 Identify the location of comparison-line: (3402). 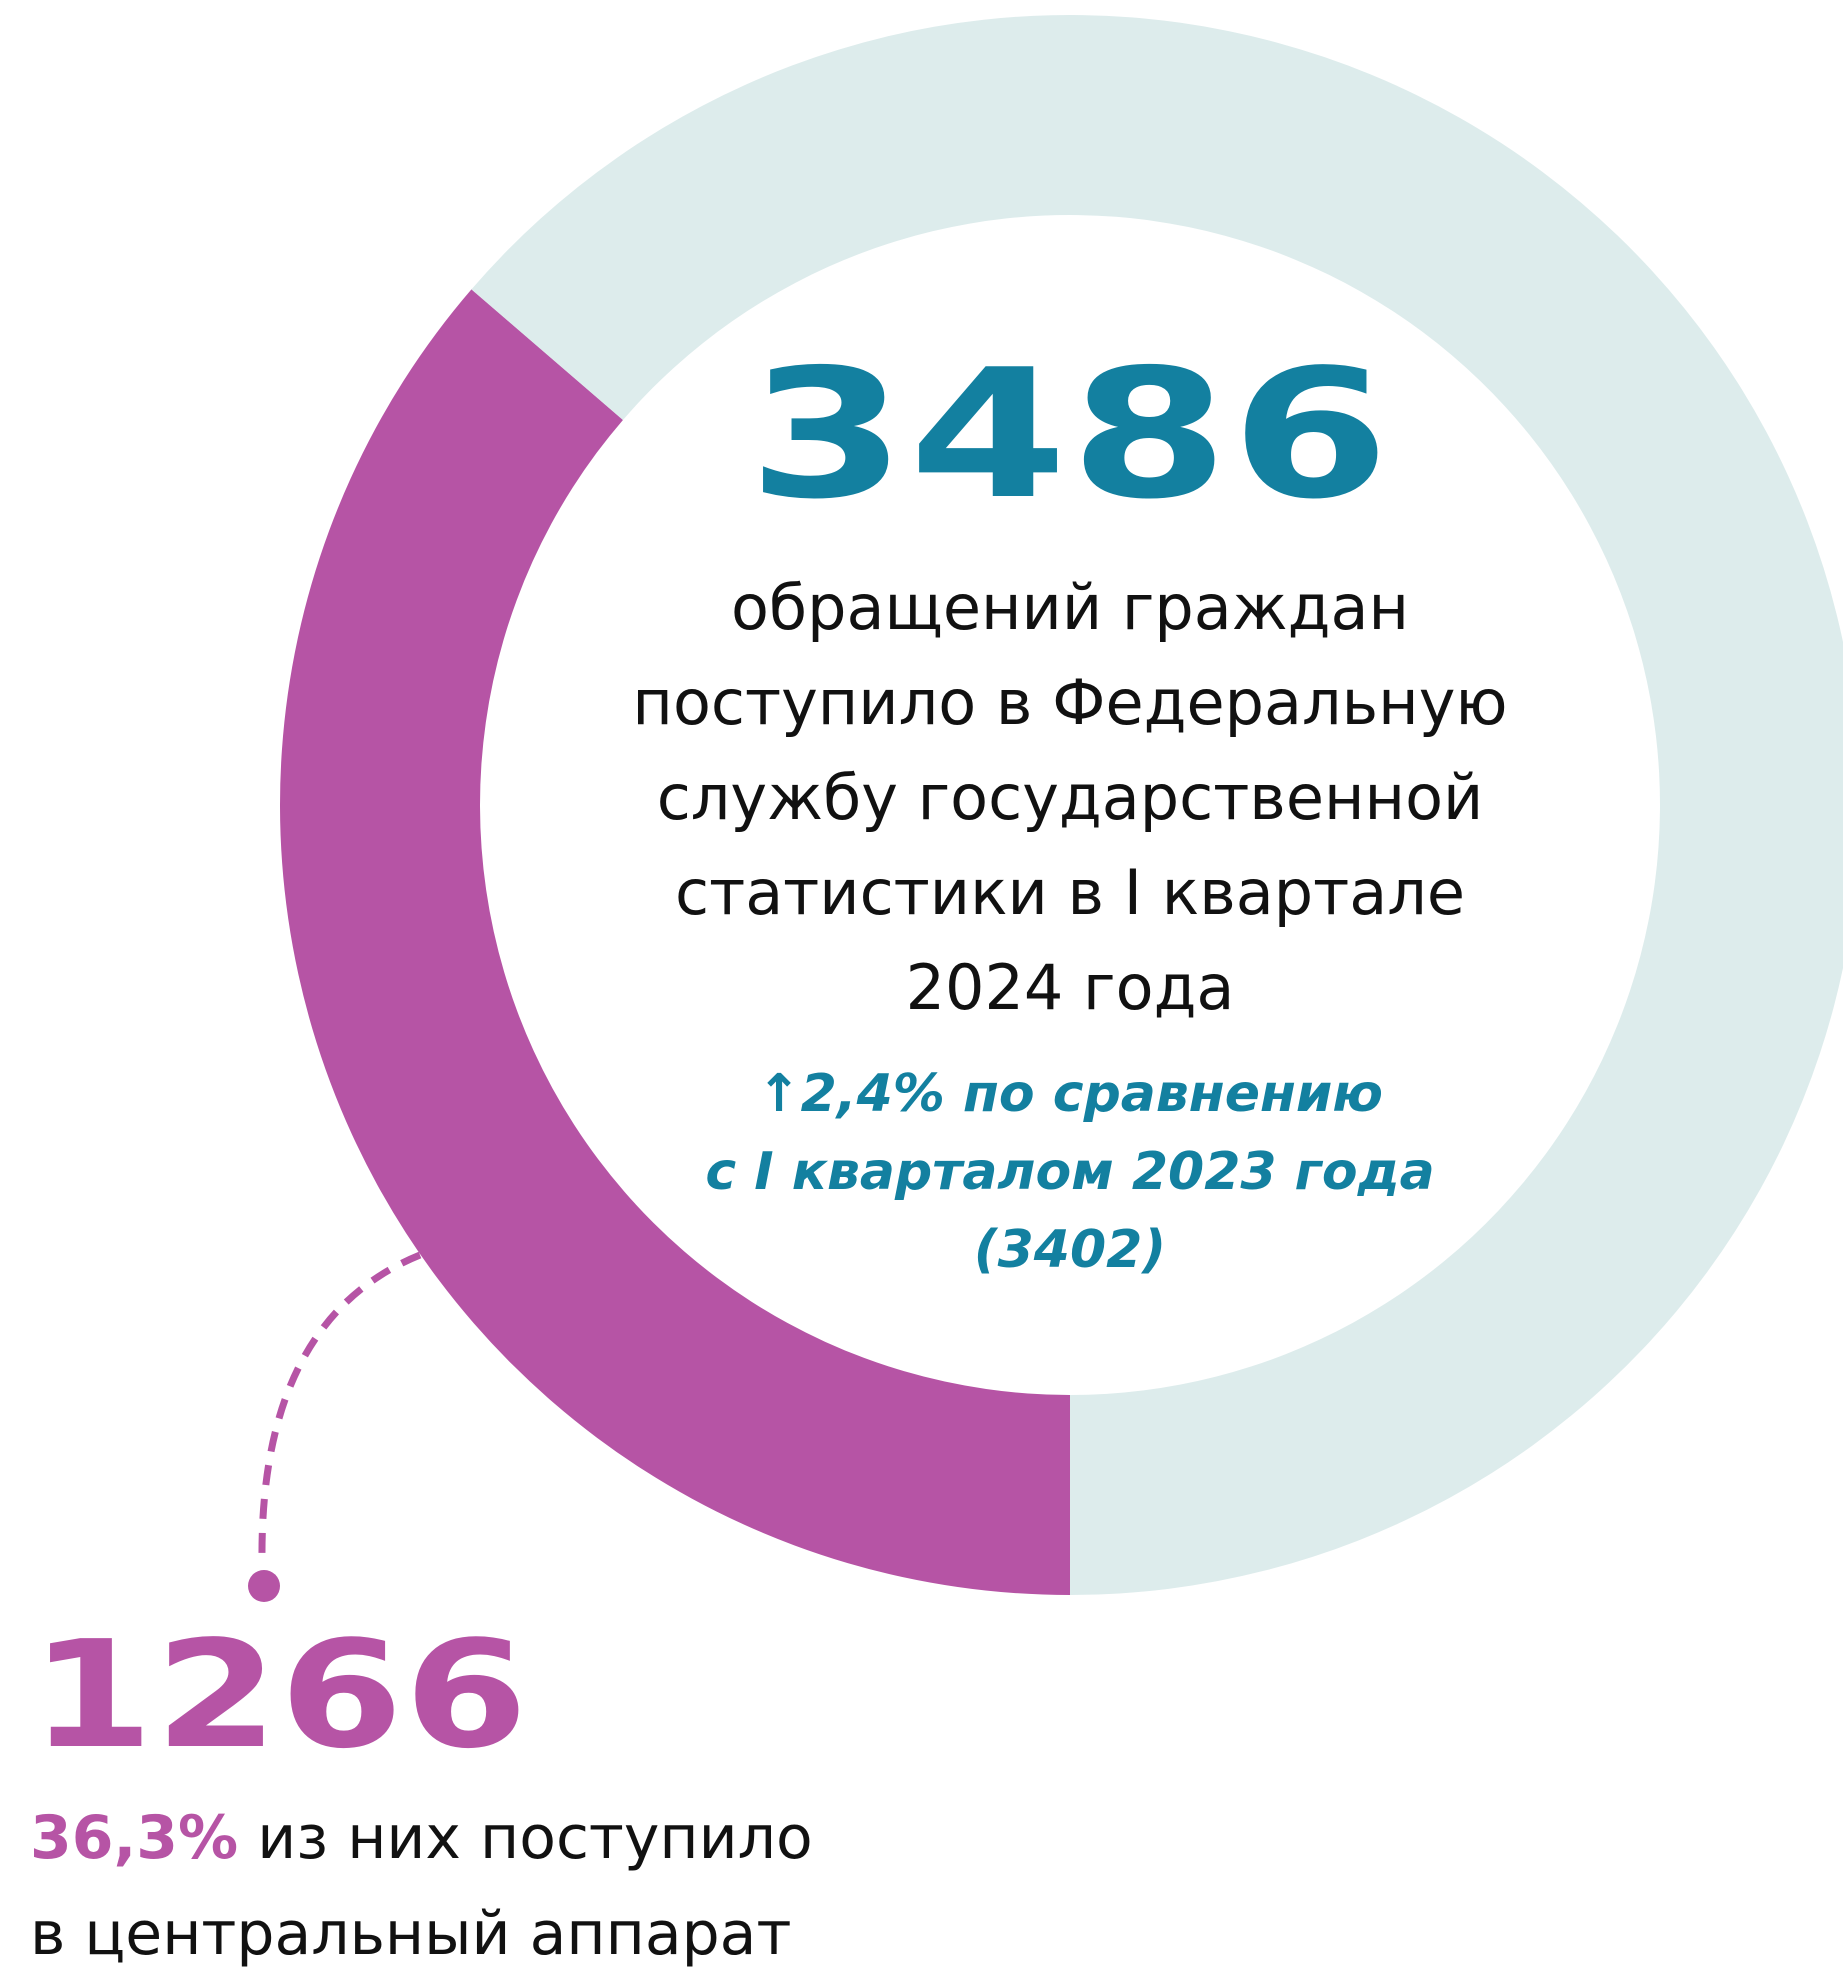
(1070, 1250).